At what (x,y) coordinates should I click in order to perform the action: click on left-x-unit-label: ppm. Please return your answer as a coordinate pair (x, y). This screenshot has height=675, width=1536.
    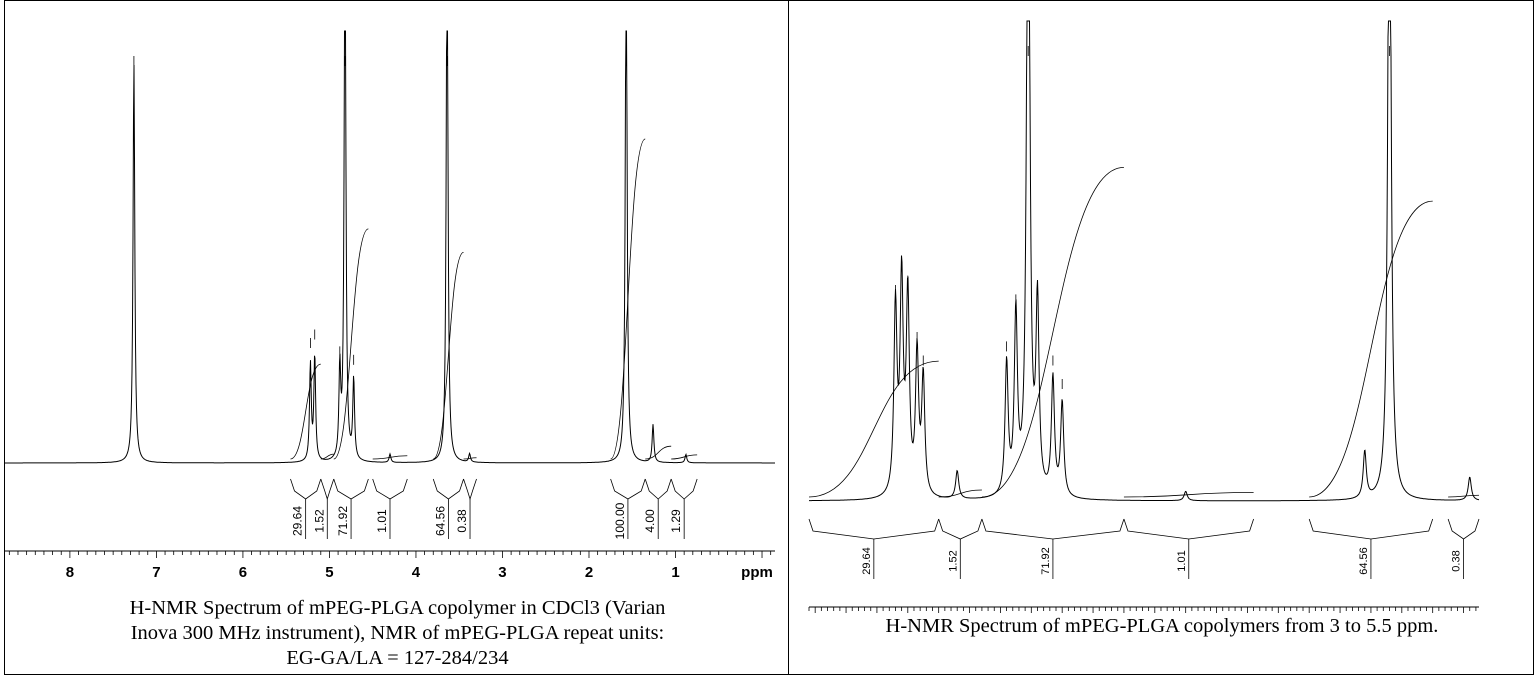
    Looking at the image, I should click on (757, 572).